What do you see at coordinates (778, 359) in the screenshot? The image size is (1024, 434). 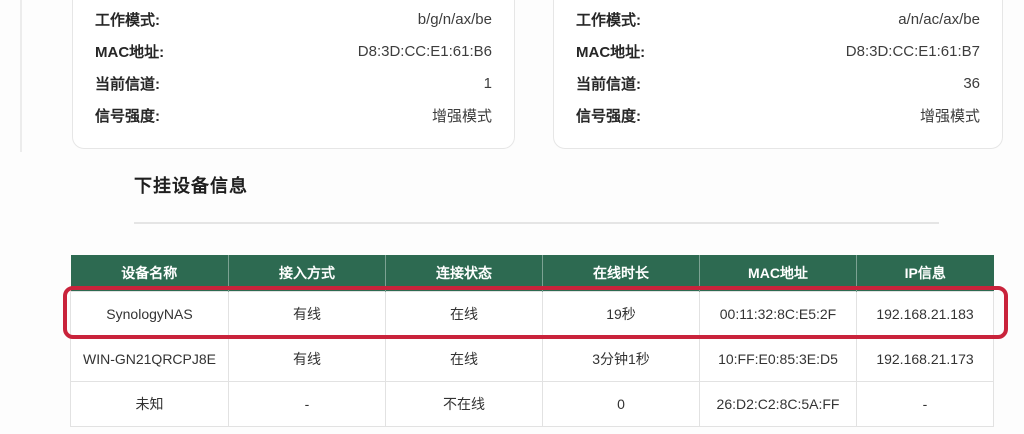 I see `table-cell: 10:FF:E0:85:3E:D5` at bounding box center [778, 359].